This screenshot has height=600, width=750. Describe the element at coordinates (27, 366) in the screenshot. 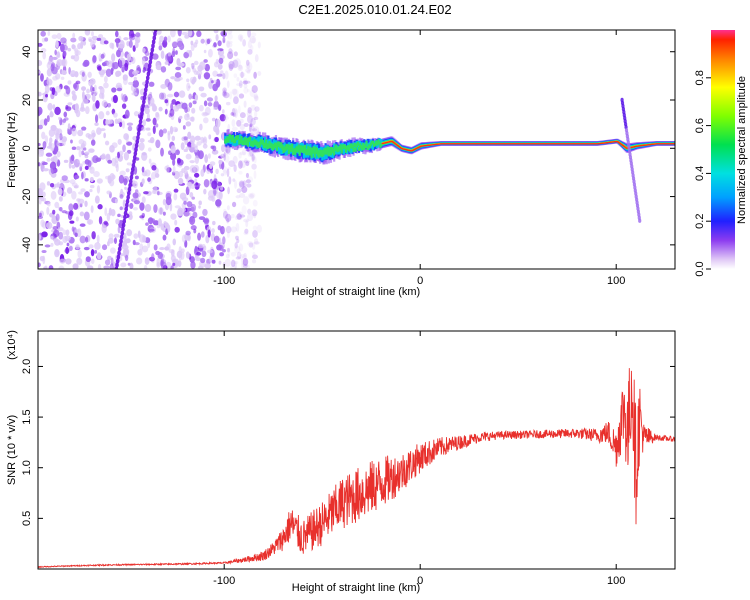

I see `snr-ytick-label-3: 2.0` at that location.